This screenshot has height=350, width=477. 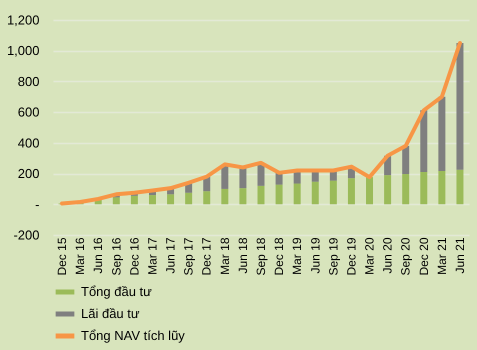 I want to click on x-tick-label: Mar 21, so click(x=441, y=256).